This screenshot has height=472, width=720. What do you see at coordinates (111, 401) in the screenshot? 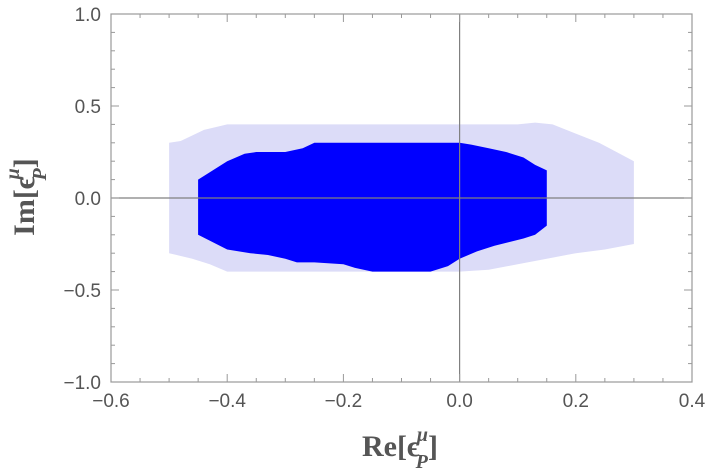
I see `x-tick-label: −0.6` at bounding box center [111, 401].